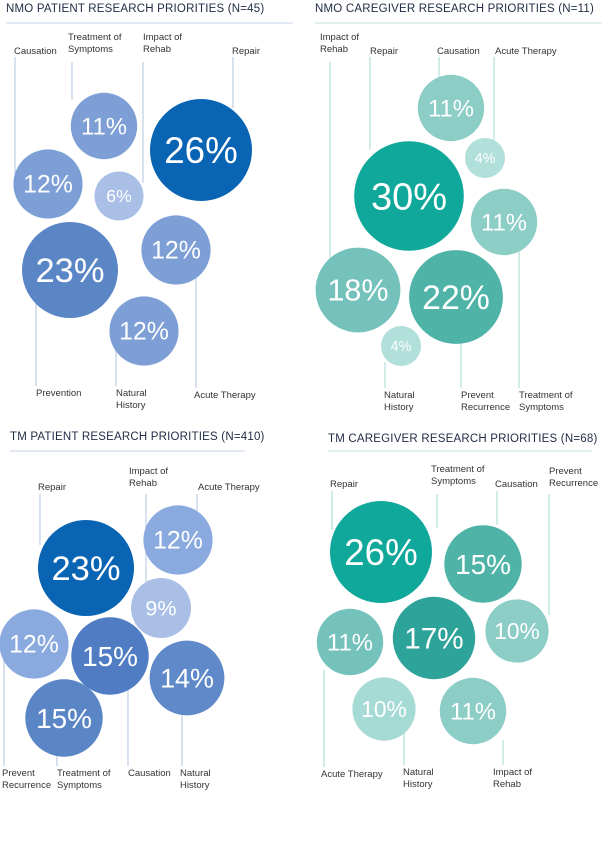  I want to click on value-label-acute-therapy: 4%, so click(485, 159).